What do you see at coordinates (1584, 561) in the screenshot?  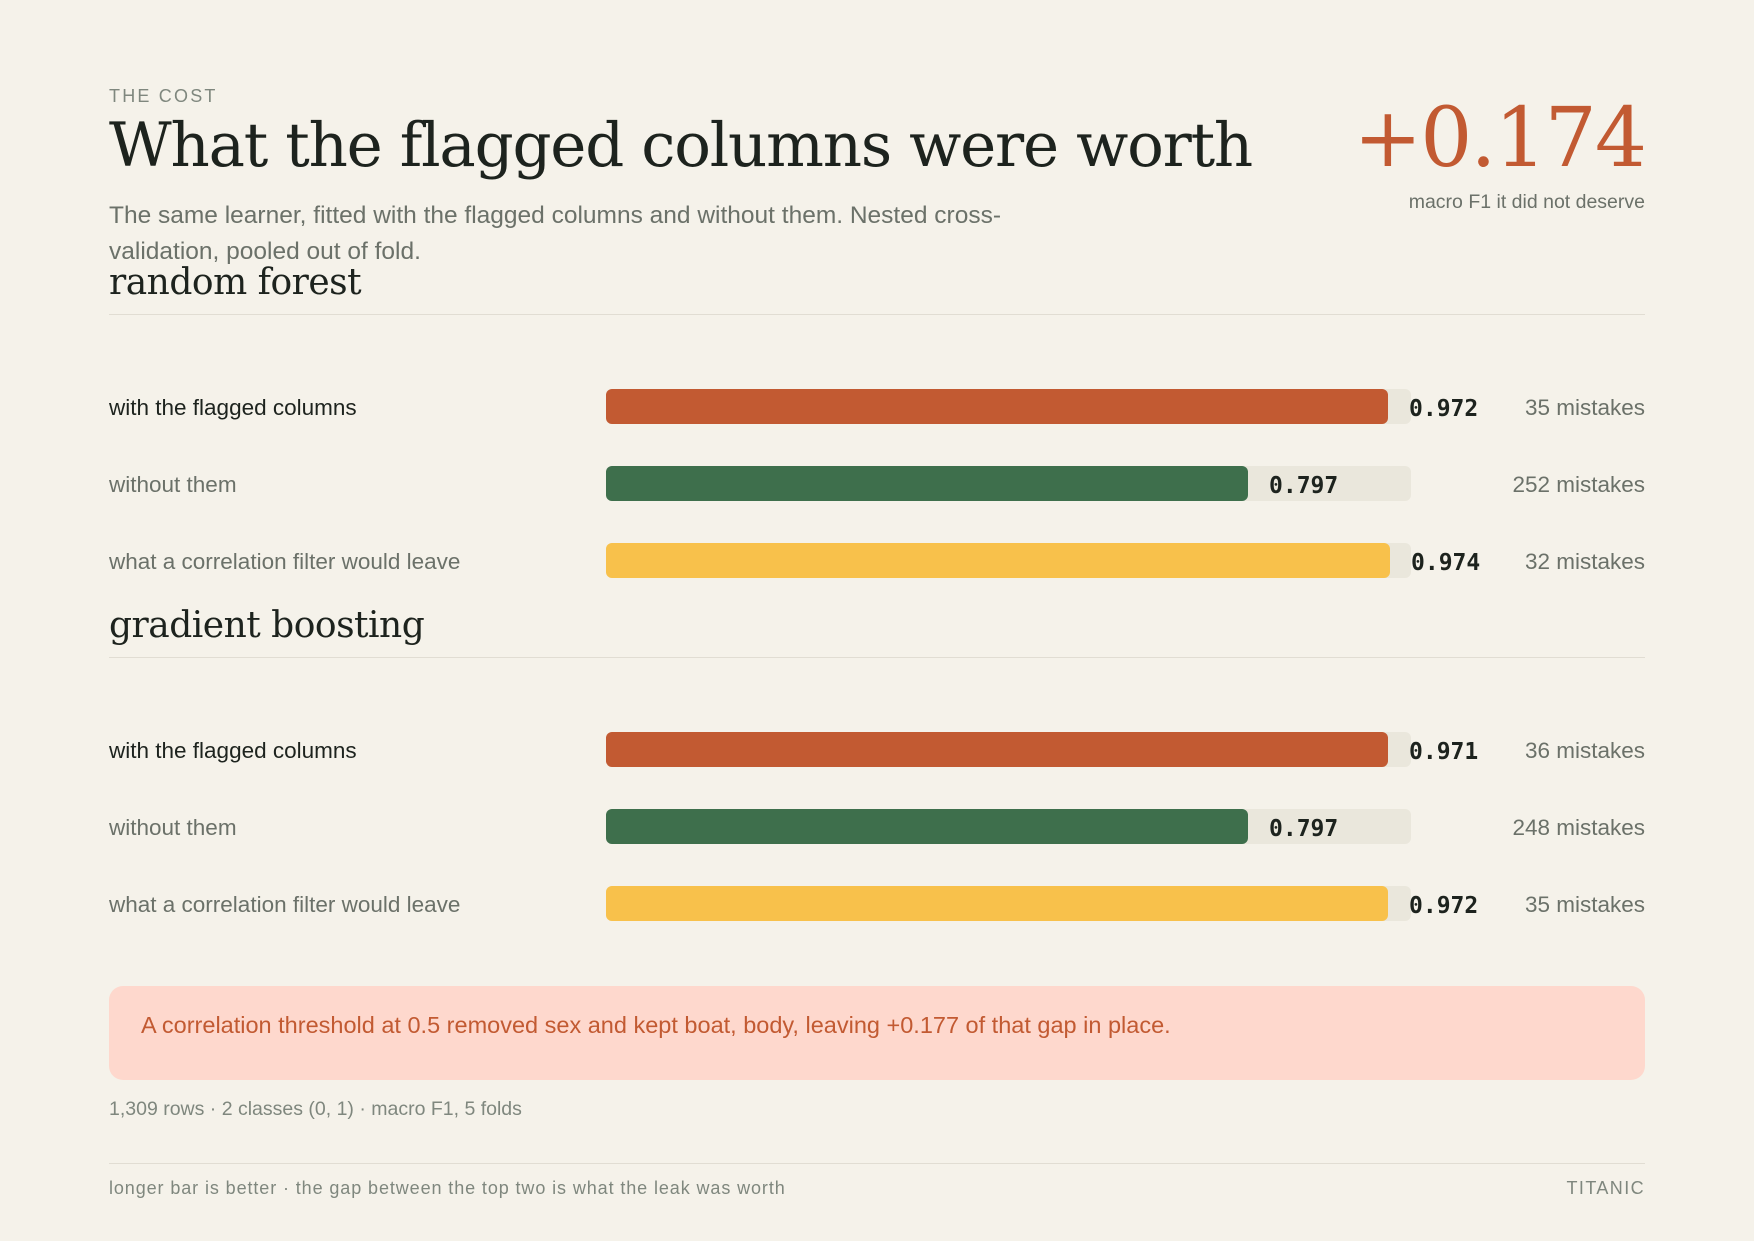 I see `mistakes-count: 32 mistakes` at bounding box center [1584, 561].